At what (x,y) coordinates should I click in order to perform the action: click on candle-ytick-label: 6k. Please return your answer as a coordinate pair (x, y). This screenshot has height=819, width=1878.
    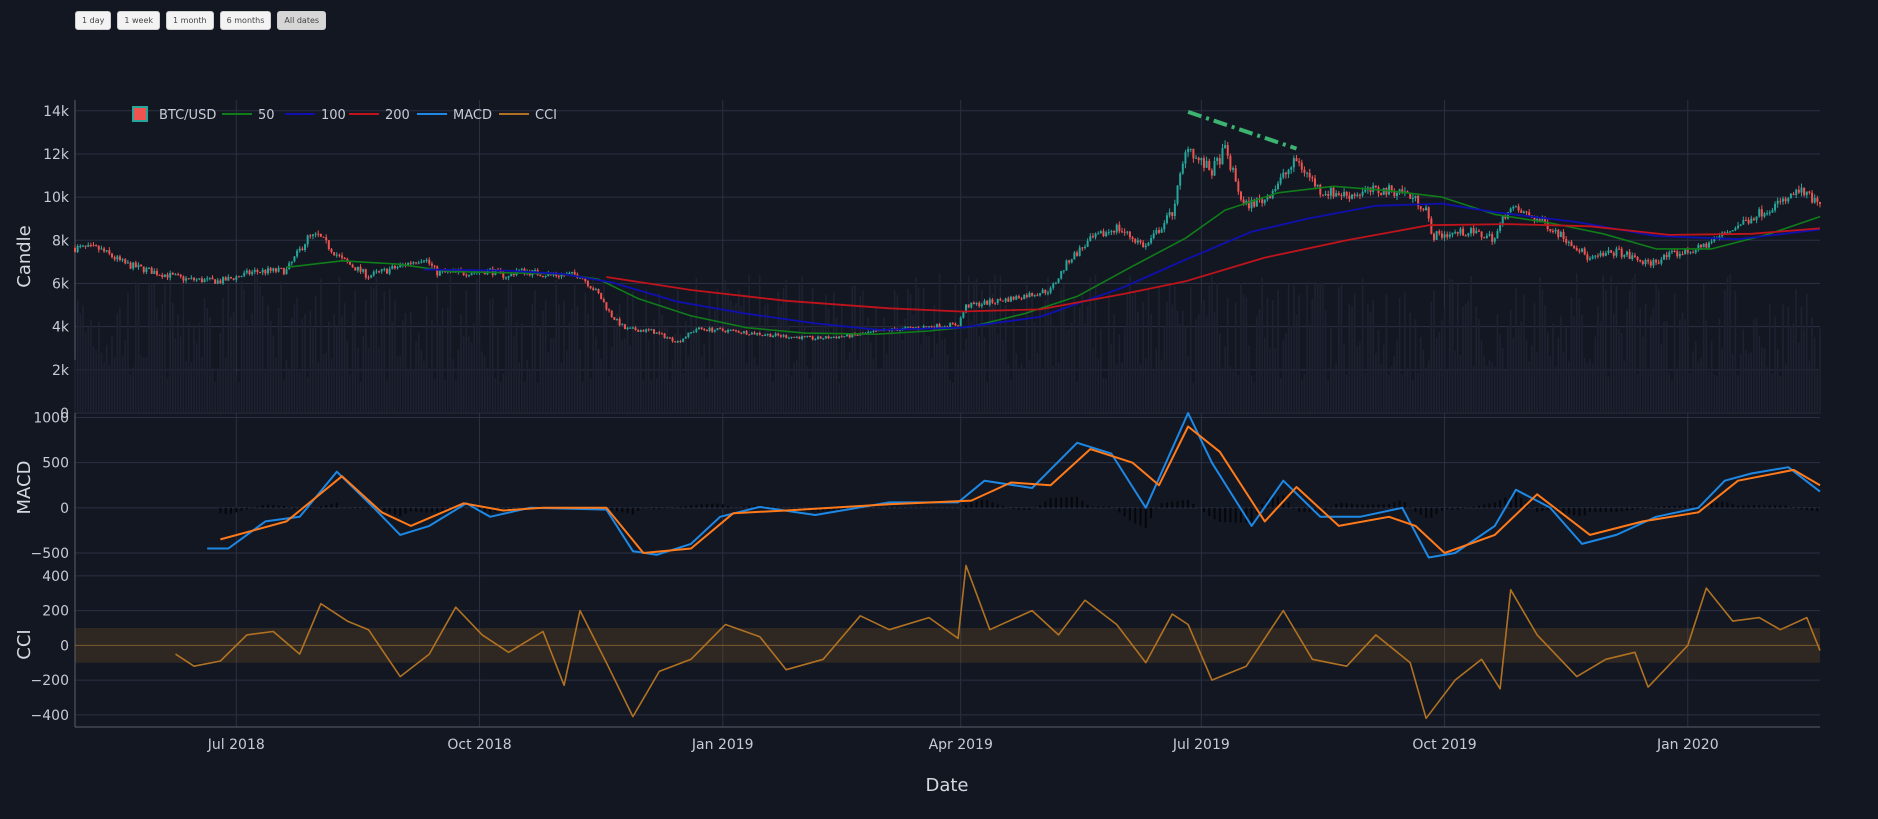
    Looking at the image, I should click on (61, 284).